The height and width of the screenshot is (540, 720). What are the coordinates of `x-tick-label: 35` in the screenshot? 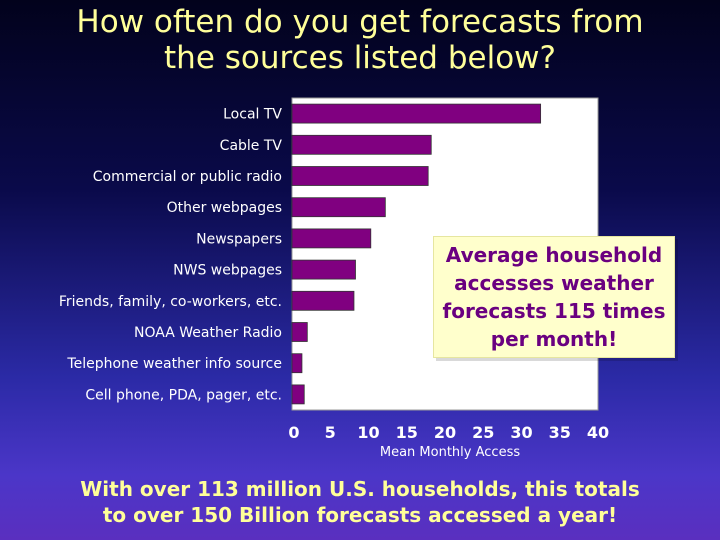 It's located at (560, 432).